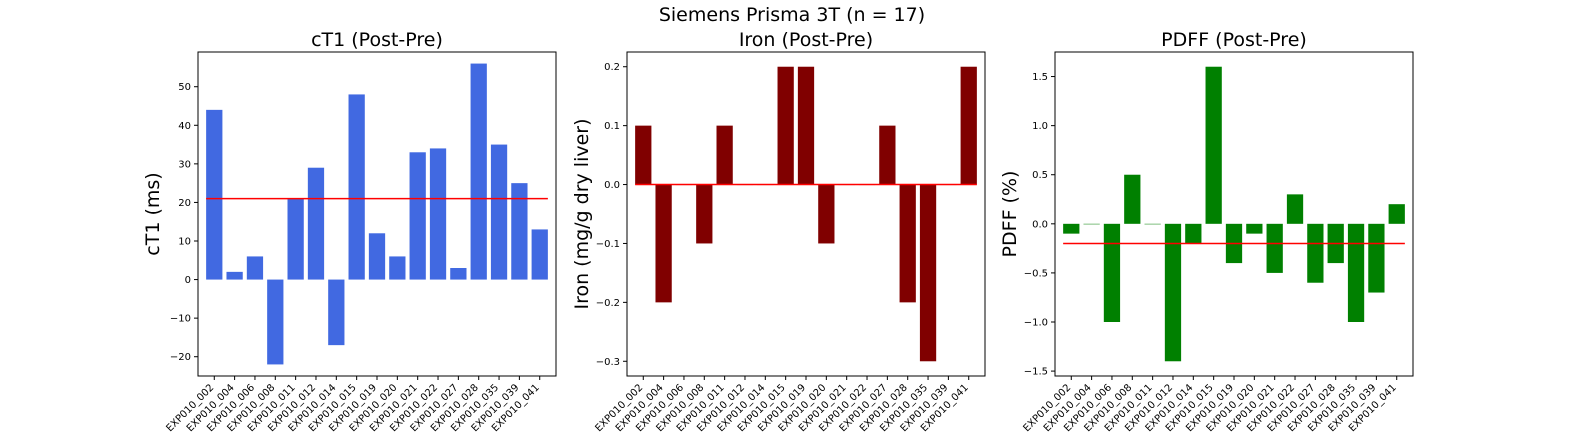 The image size is (1584, 432). What do you see at coordinates (806, 40) in the screenshot?
I see `chart-title: Iron (Post-Pre)` at bounding box center [806, 40].